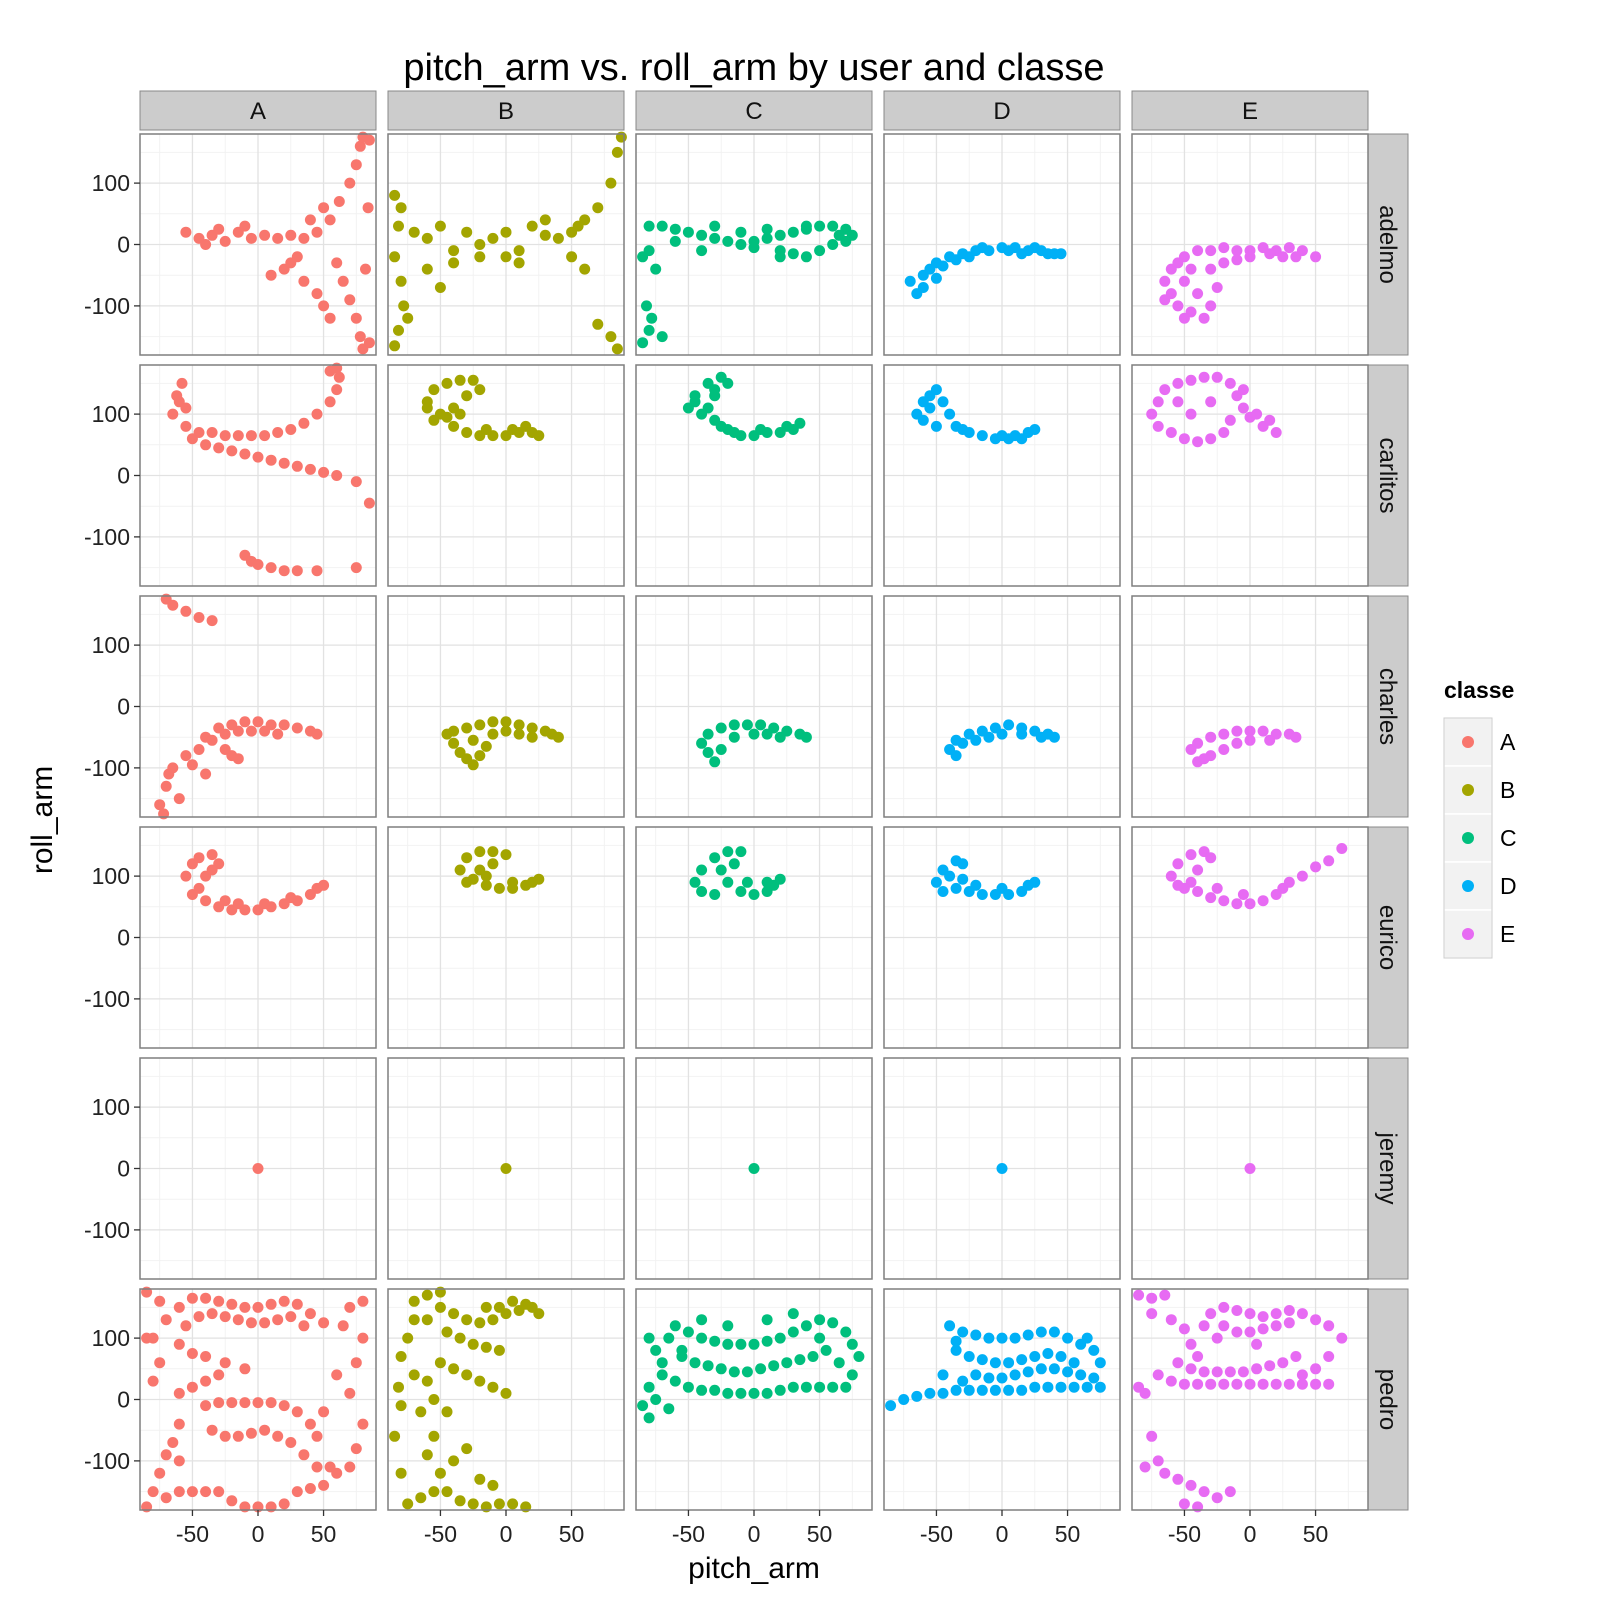 Image resolution: width=1600 pixels, height=1600 pixels. I want to click on legend-swatch-A, so click(1468, 742).